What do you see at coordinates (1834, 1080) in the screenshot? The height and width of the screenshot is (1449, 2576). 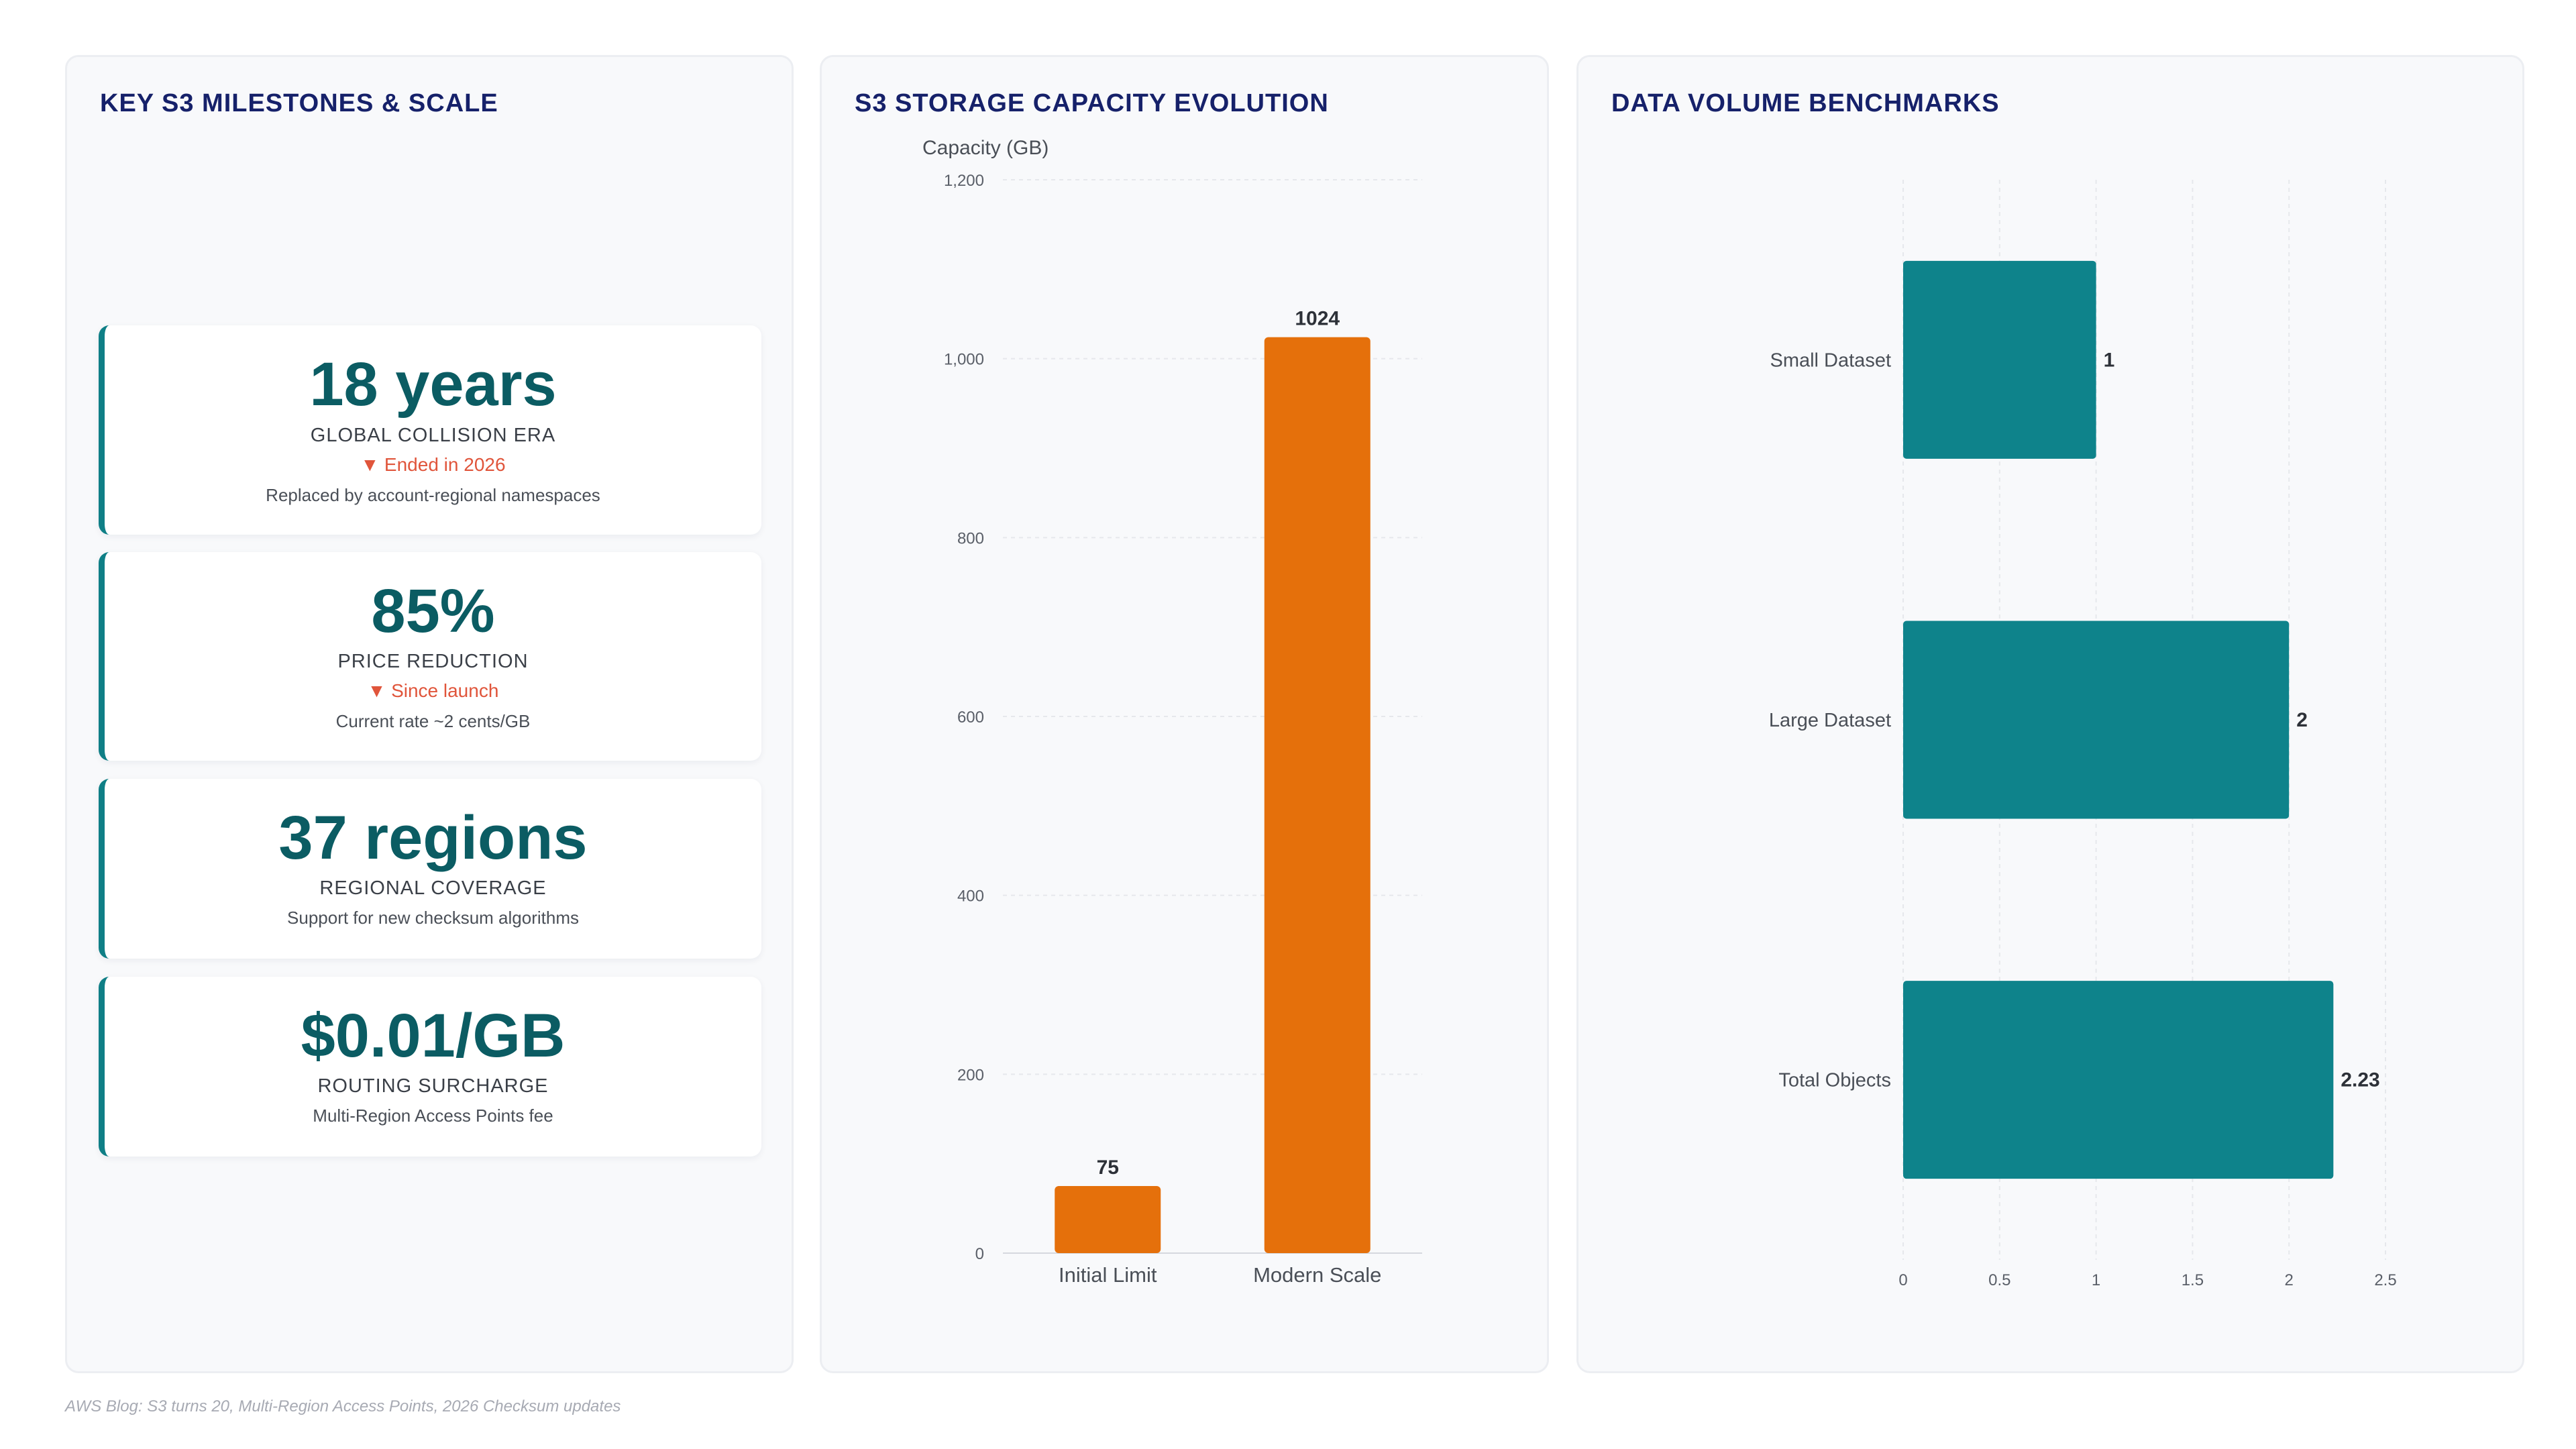 I see `y-category-label: Total Objects` at bounding box center [1834, 1080].